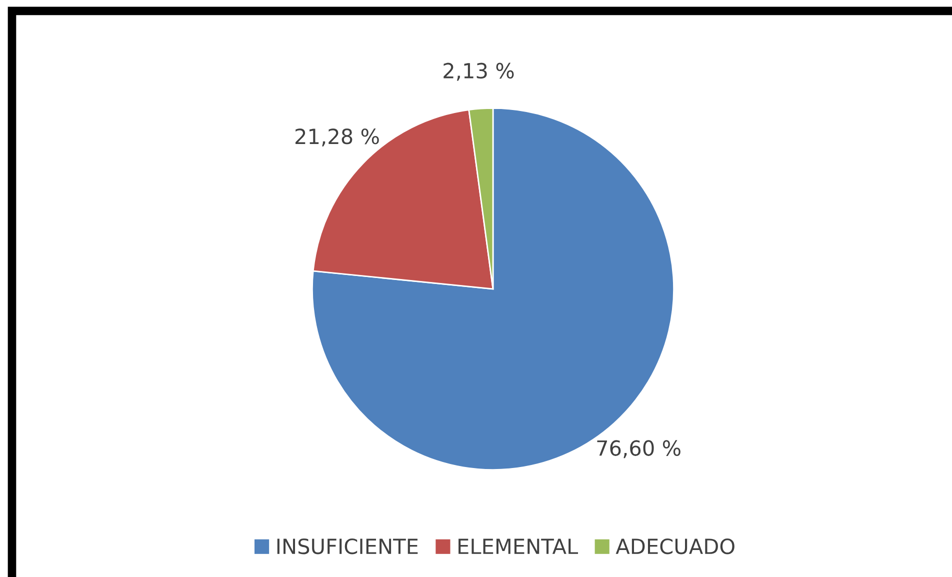 The height and width of the screenshot is (577, 952). Describe the element at coordinates (337, 137) in the screenshot. I see `data-label: 21,28 %` at that location.